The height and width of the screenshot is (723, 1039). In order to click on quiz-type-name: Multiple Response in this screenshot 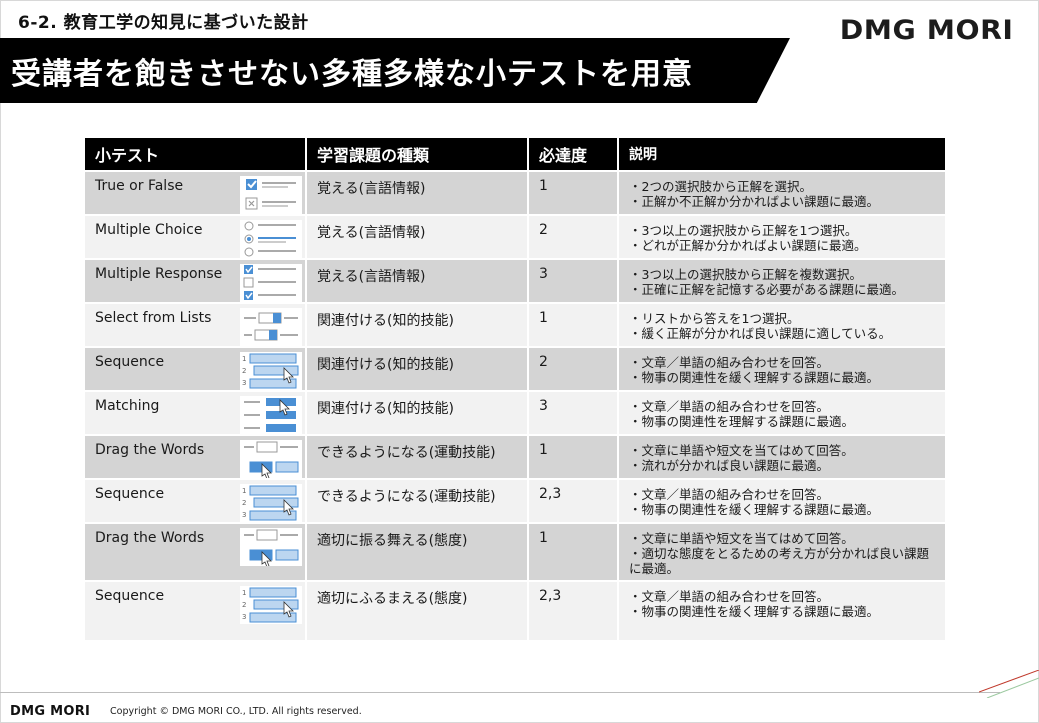, I will do `click(159, 274)`.